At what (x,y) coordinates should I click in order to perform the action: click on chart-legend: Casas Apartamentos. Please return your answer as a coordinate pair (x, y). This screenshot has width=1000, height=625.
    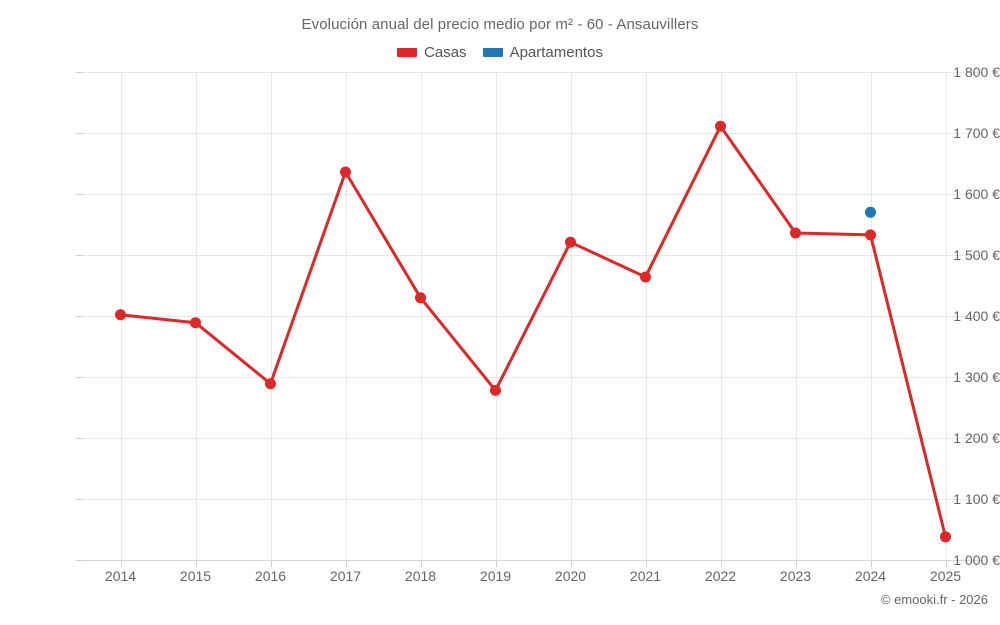
    Looking at the image, I should click on (500, 52).